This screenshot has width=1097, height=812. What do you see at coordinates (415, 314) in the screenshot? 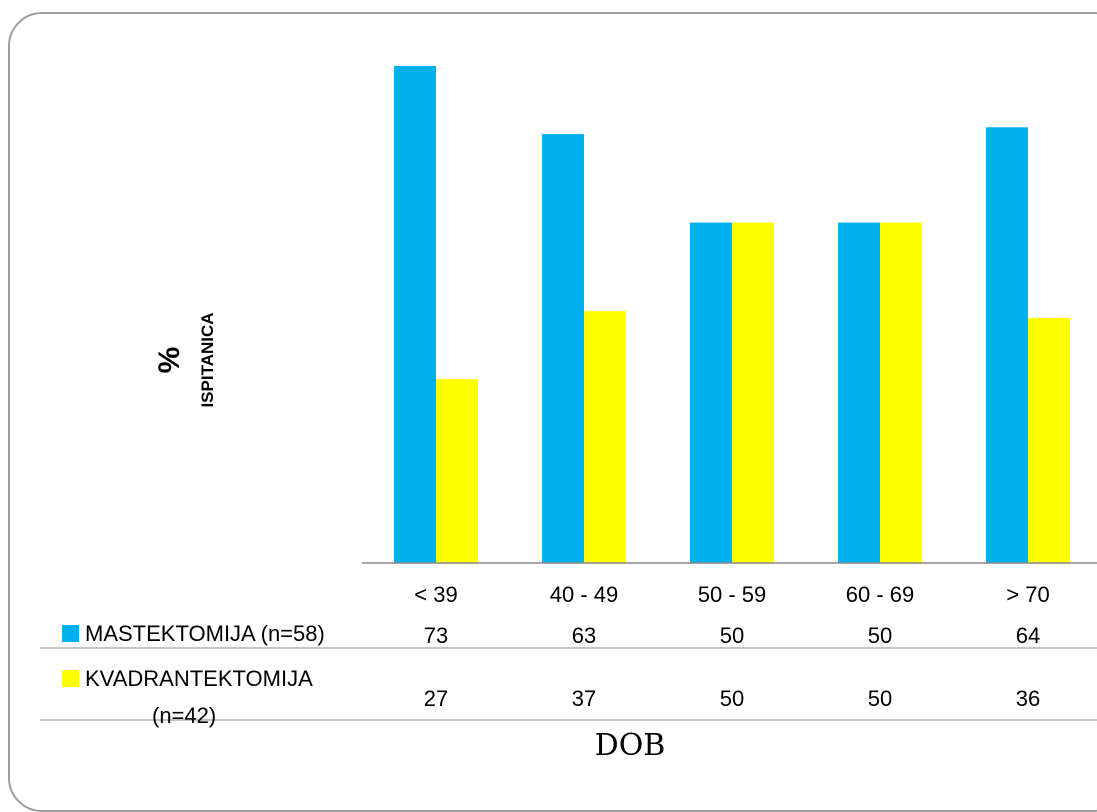
I see `bar-series1-cat1` at bounding box center [415, 314].